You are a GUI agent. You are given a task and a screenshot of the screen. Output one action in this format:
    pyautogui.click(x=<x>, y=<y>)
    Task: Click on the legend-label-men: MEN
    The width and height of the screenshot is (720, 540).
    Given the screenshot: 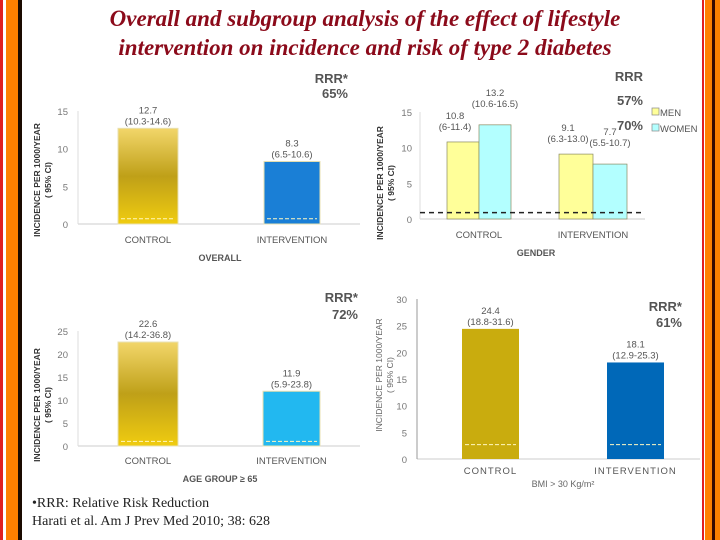 What is the action you would take?
    pyautogui.click(x=670, y=113)
    